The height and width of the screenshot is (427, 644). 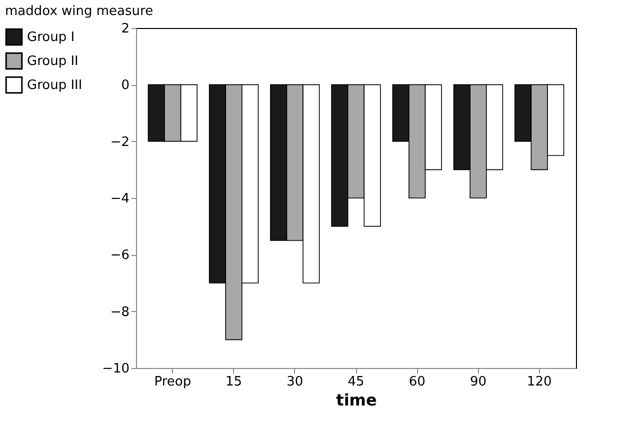 What do you see at coordinates (52, 61) in the screenshot?
I see `legend-label: Group II` at bounding box center [52, 61].